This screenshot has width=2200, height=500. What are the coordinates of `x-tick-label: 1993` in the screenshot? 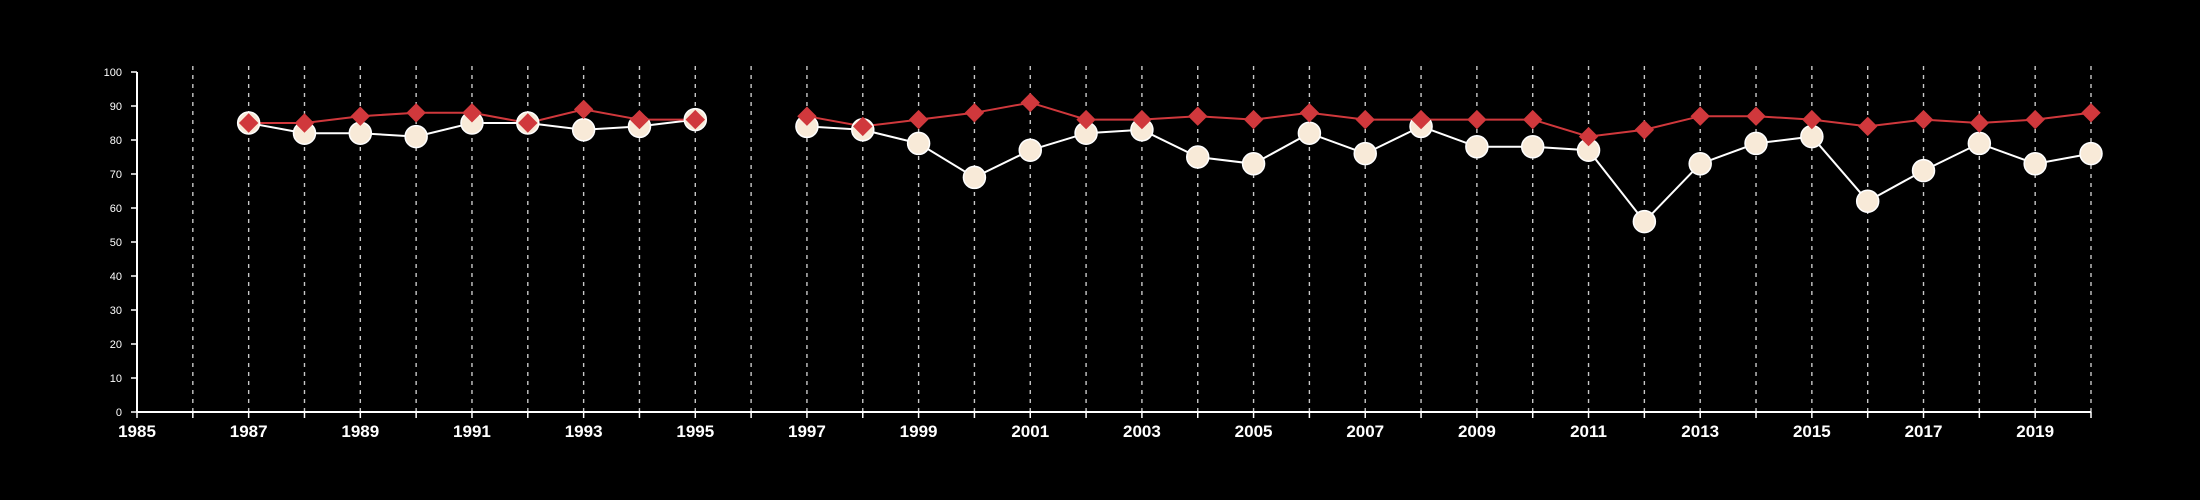 It's located at (584, 431).